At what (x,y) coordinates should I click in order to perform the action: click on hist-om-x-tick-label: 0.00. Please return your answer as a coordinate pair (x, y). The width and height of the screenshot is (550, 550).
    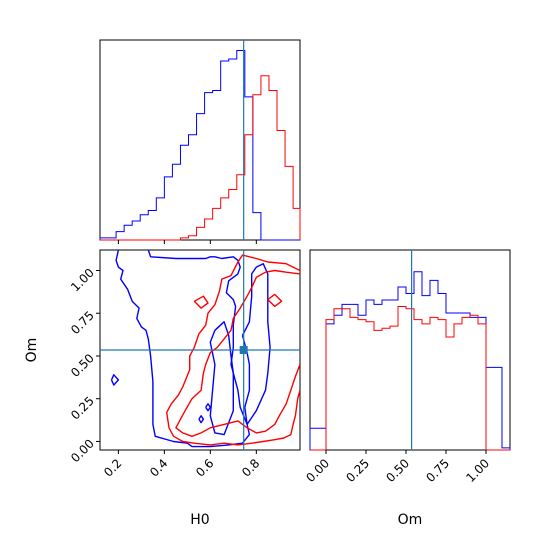
    Looking at the image, I should click on (317, 470).